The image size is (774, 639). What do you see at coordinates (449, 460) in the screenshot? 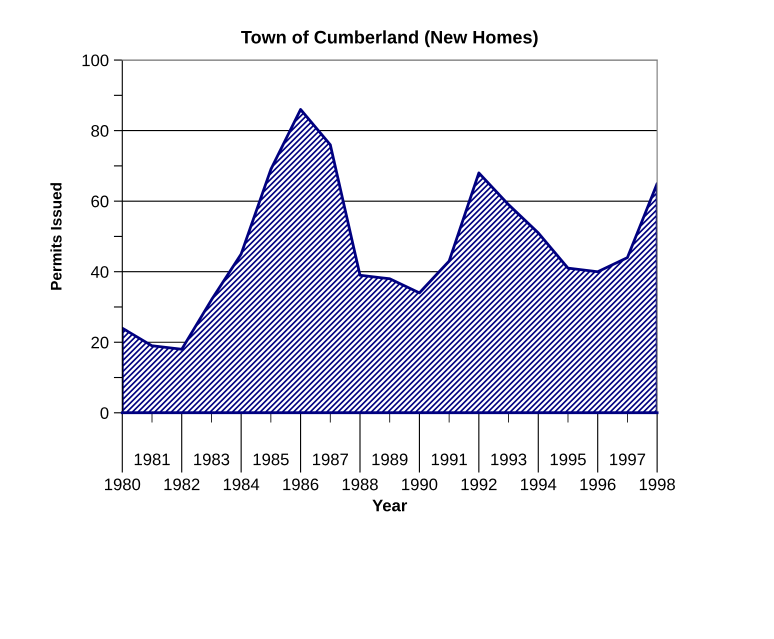
I see `x-tick-label: 1991` at bounding box center [449, 460].